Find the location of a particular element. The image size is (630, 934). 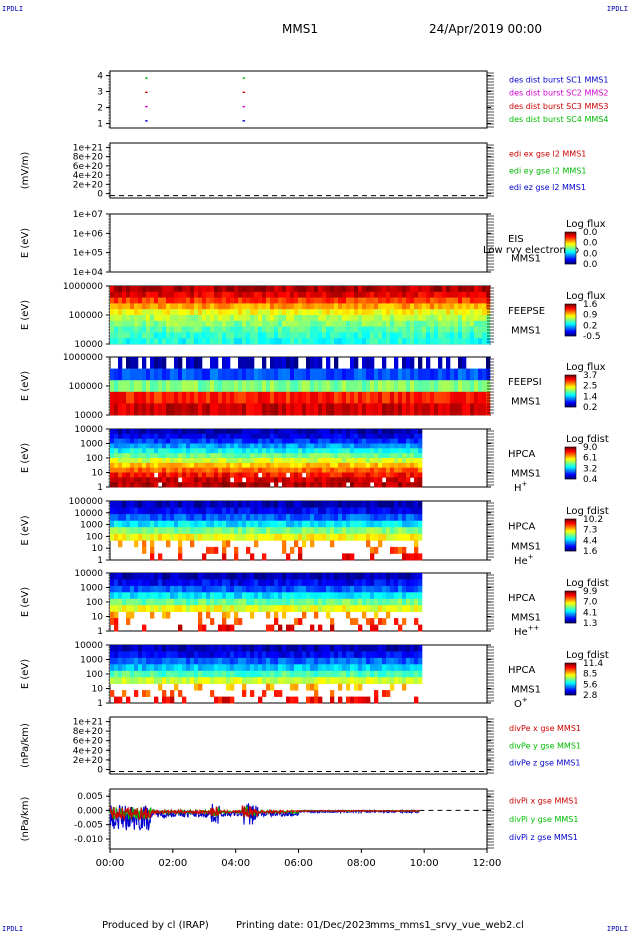

species-label-hpca_hepp: He++ is located at coordinates (527, 631).